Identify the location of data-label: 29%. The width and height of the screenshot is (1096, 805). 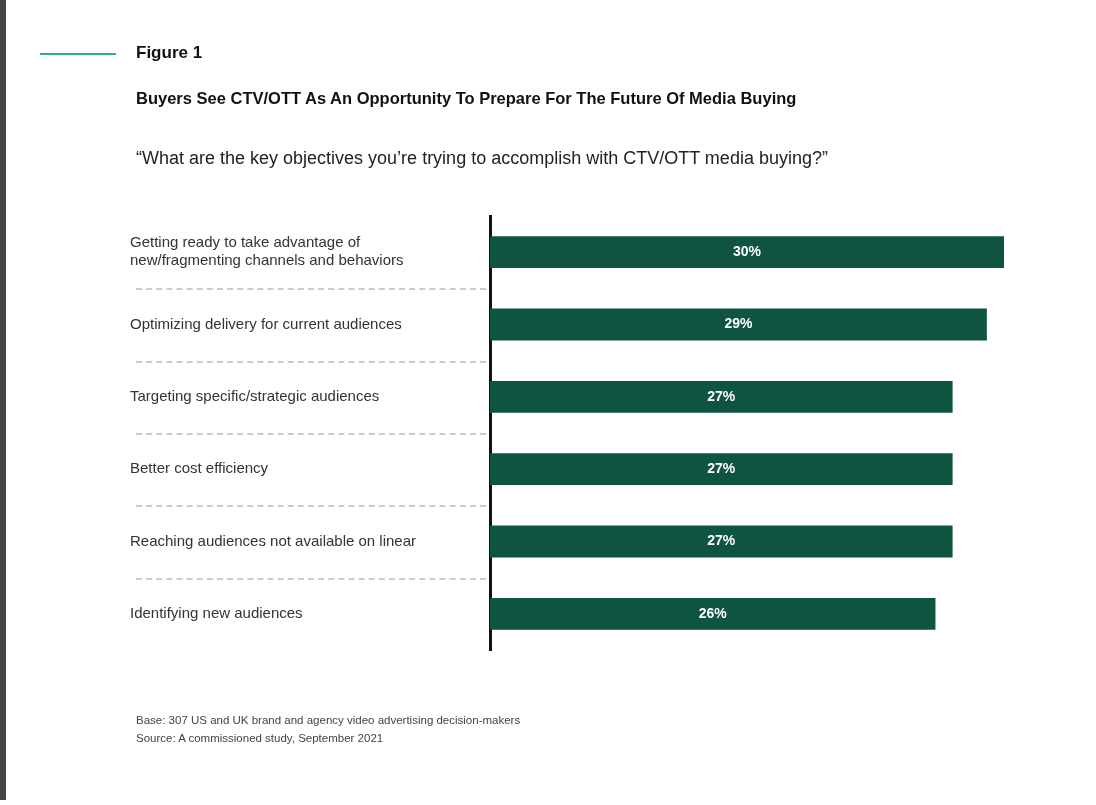
(738, 323).